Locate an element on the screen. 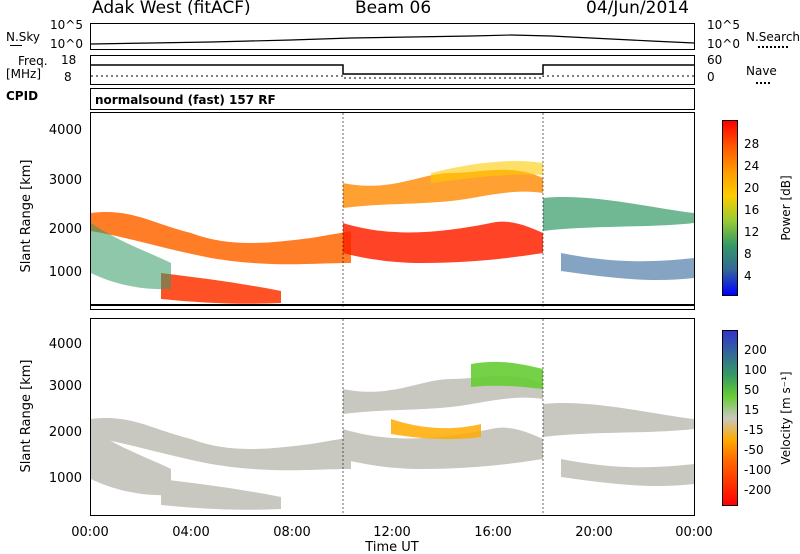 This screenshot has height=554, width=800. nsky-trace is located at coordinates (392, 39).